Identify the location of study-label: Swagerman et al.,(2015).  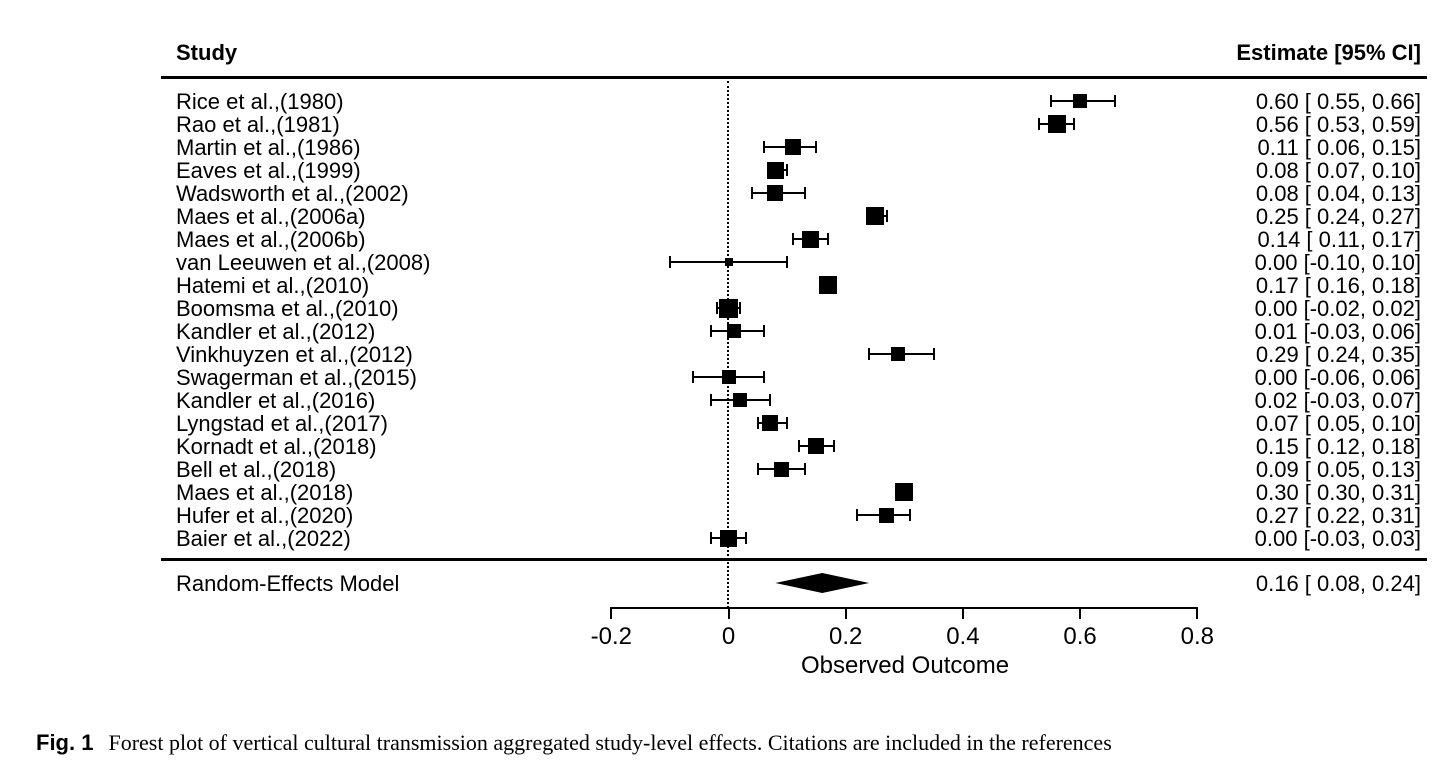
(296, 377).